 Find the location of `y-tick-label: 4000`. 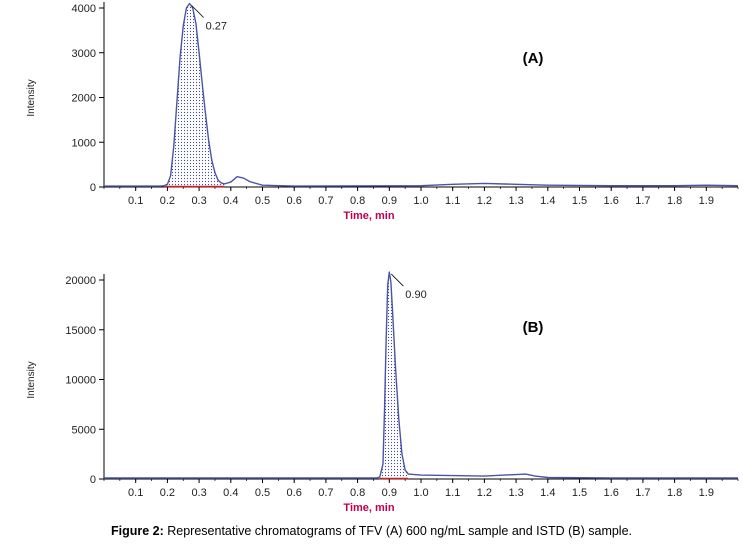

y-tick-label: 4000 is located at coordinates (84, 9).